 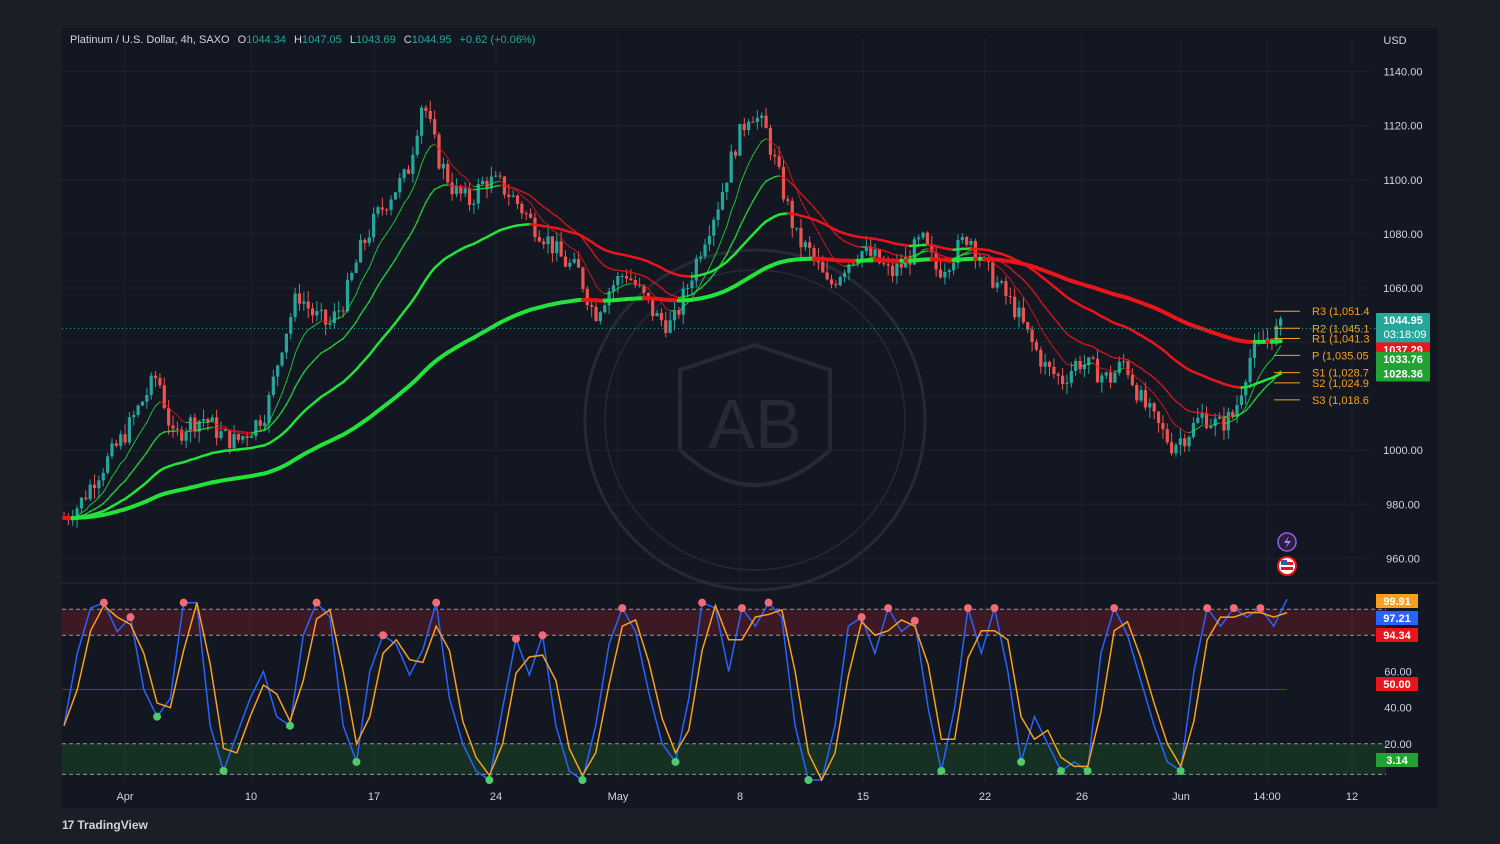 What do you see at coordinates (1287, 566) in the screenshot?
I see `us-flag-icon` at bounding box center [1287, 566].